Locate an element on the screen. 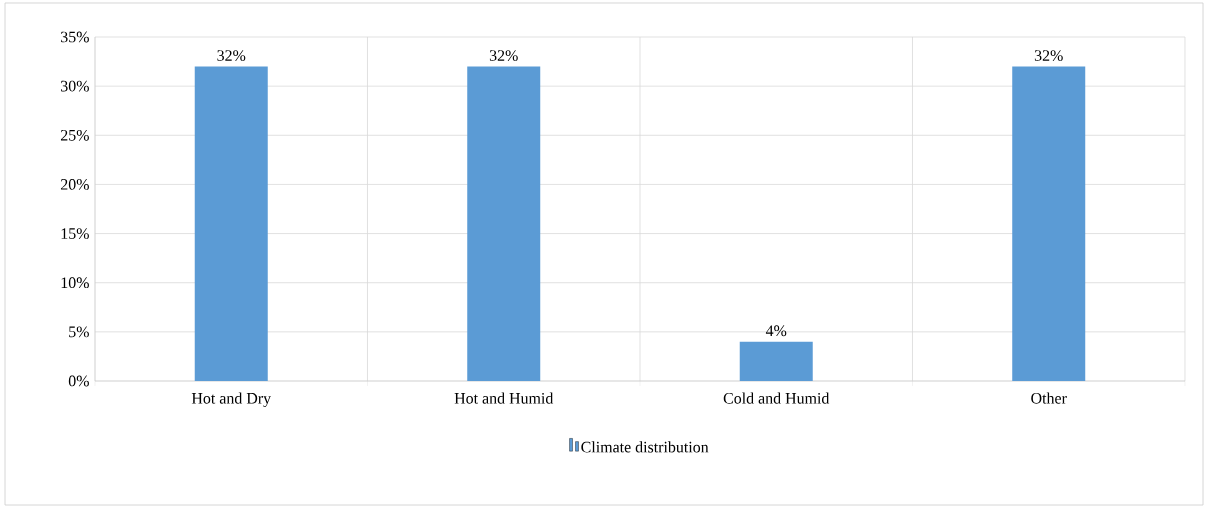 The image size is (1206, 508). y-tick-label: 15% is located at coordinates (75, 233).